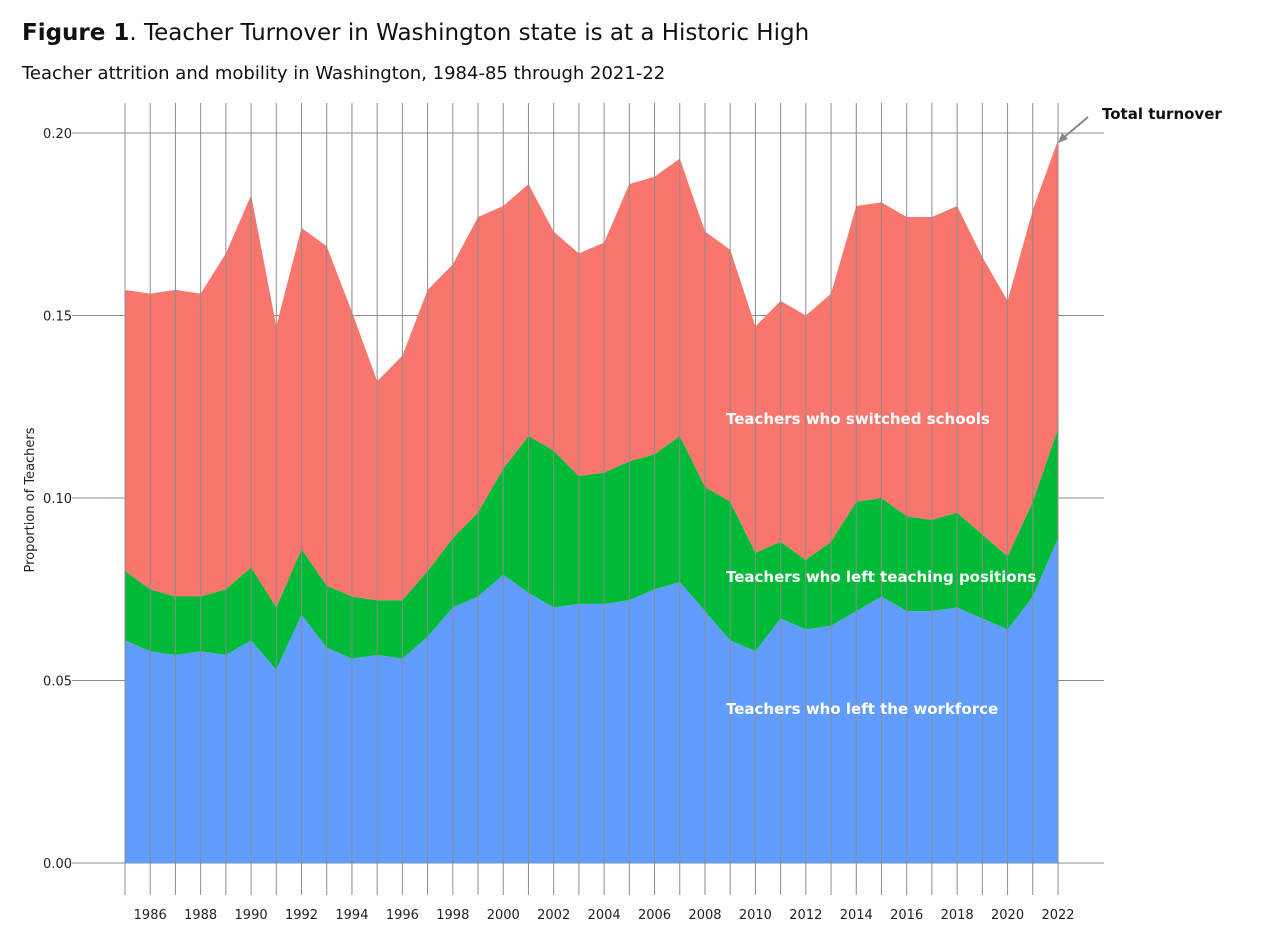  I want to click on x-tick-label: 2002, so click(553, 915).